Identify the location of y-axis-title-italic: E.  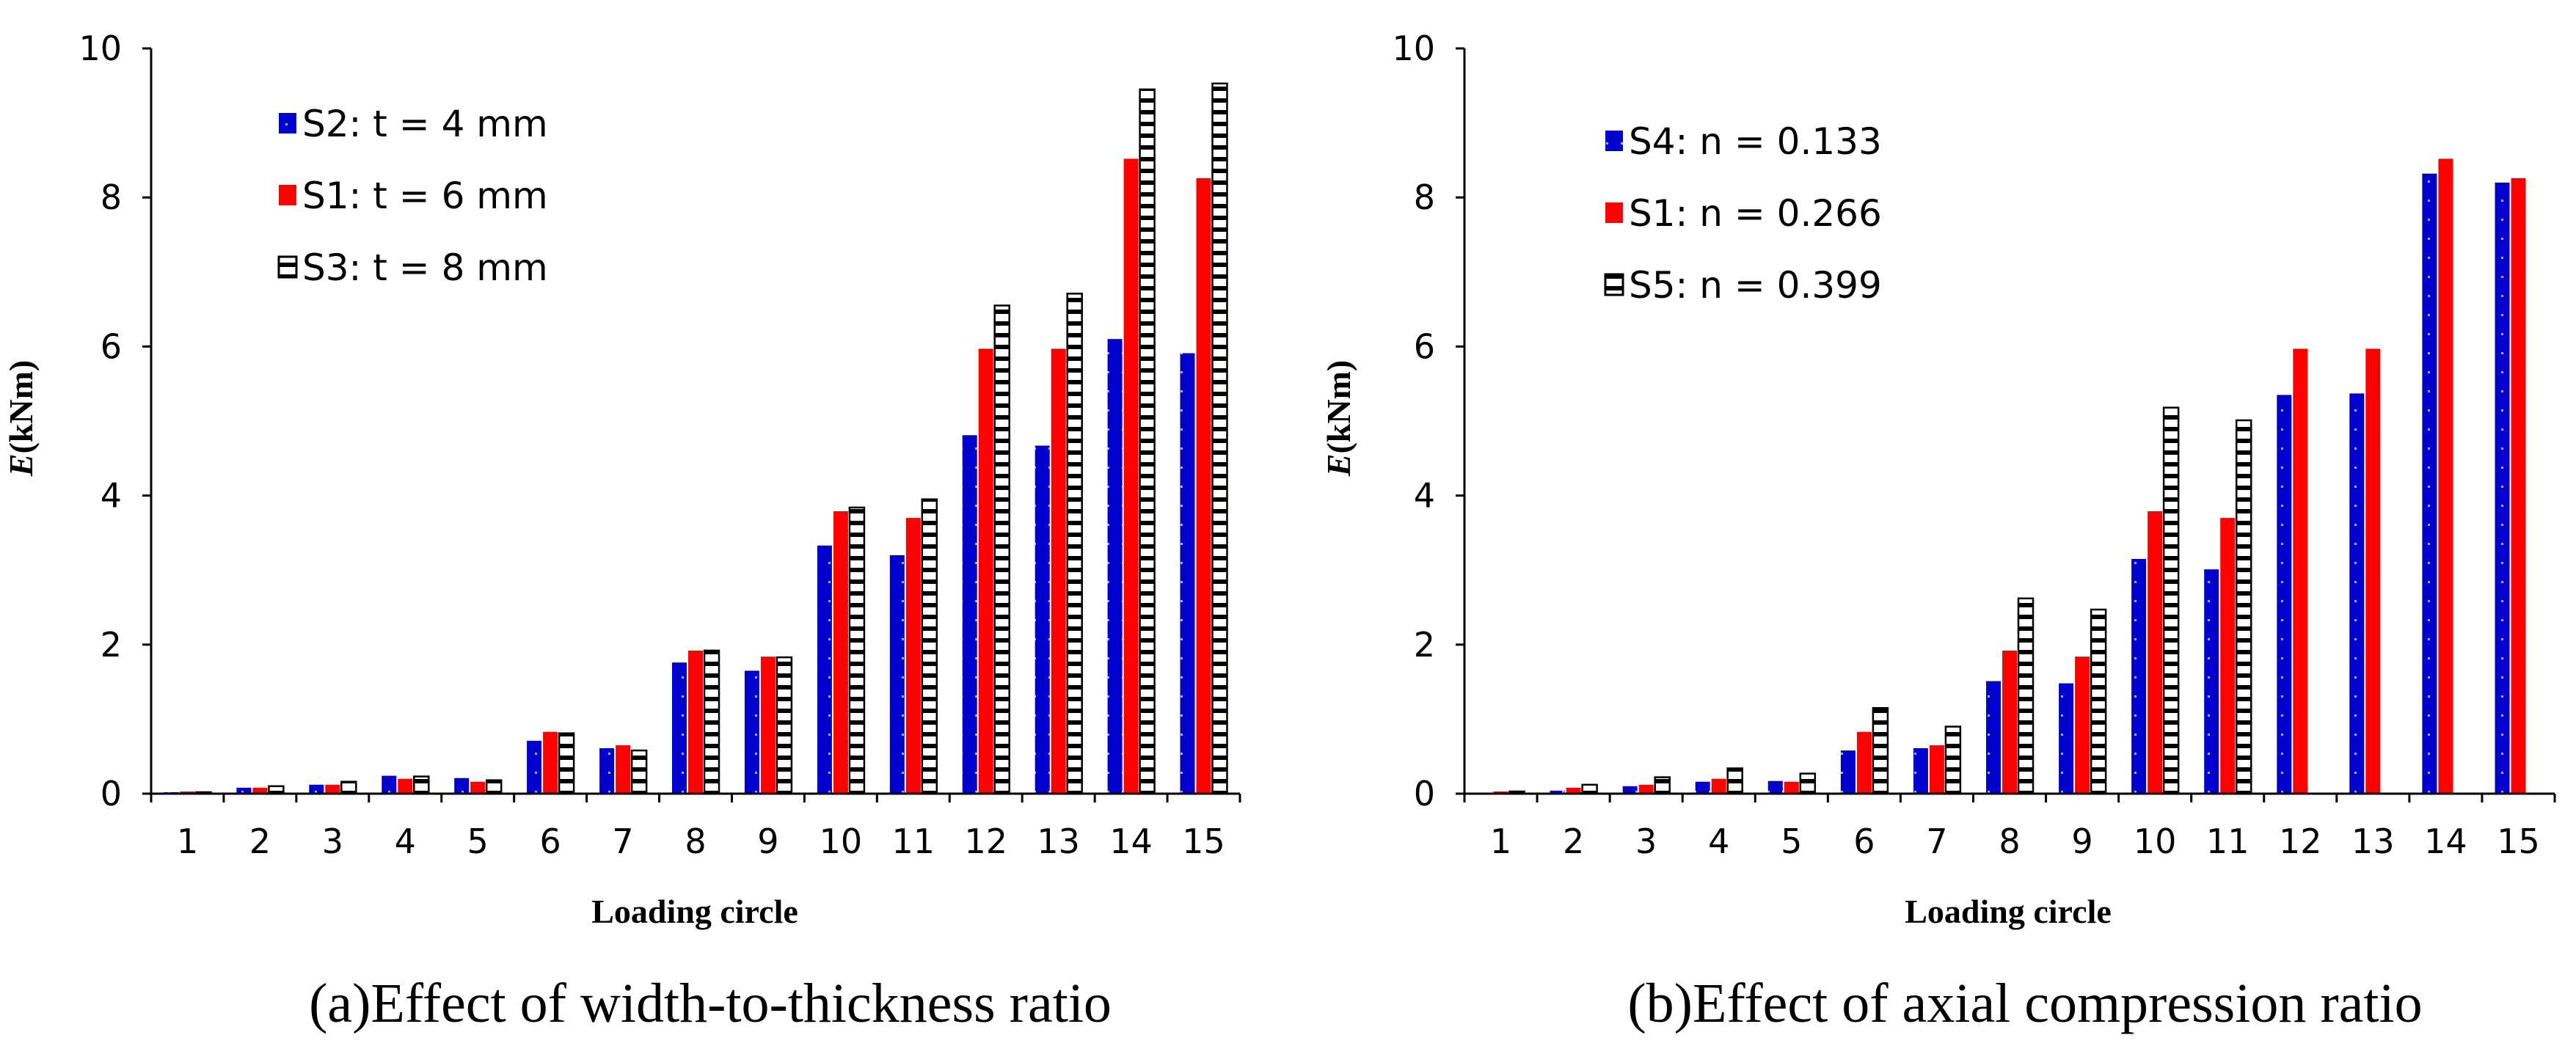
(21, 466).